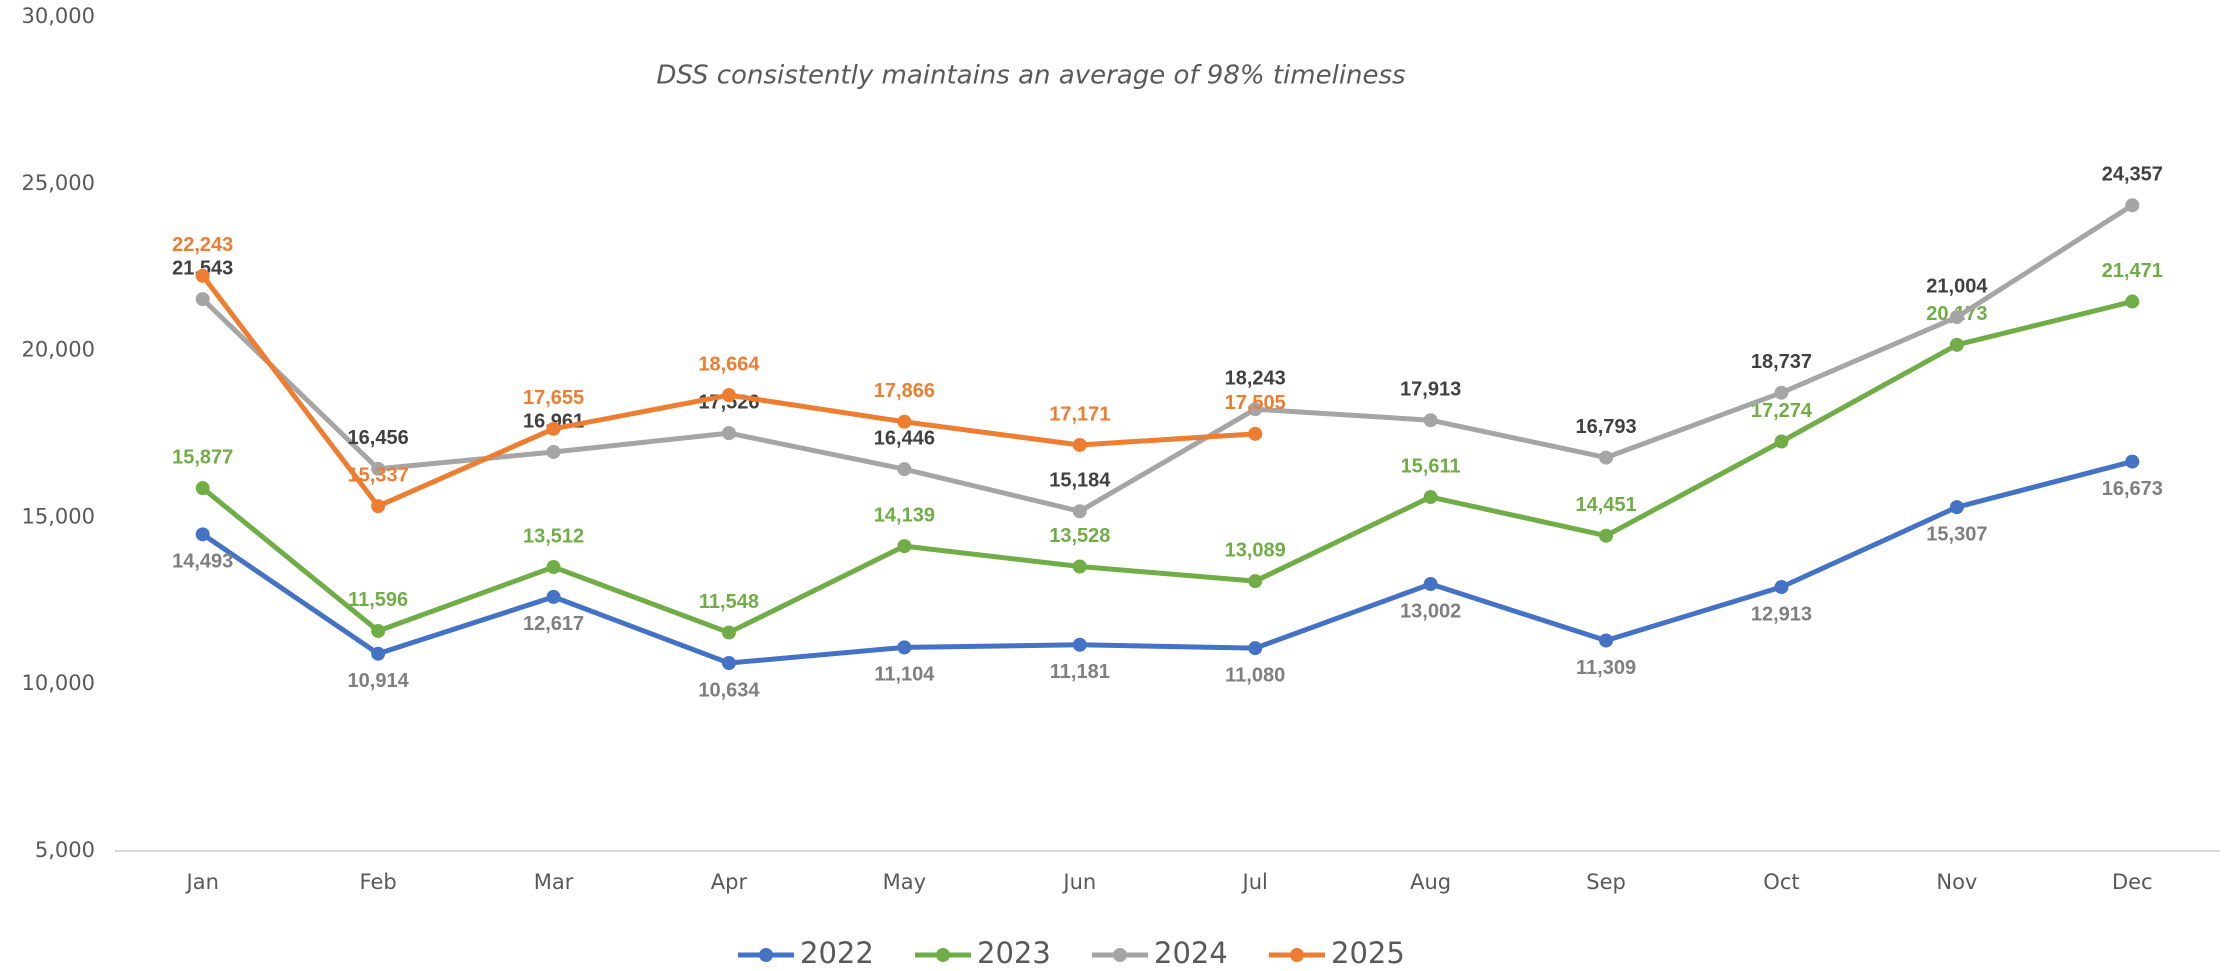 The image size is (2239, 971). What do you see at coordinates (378, 438) in the screenshot?
I see `data-label: 16,456` at bounding box center [378, 438].